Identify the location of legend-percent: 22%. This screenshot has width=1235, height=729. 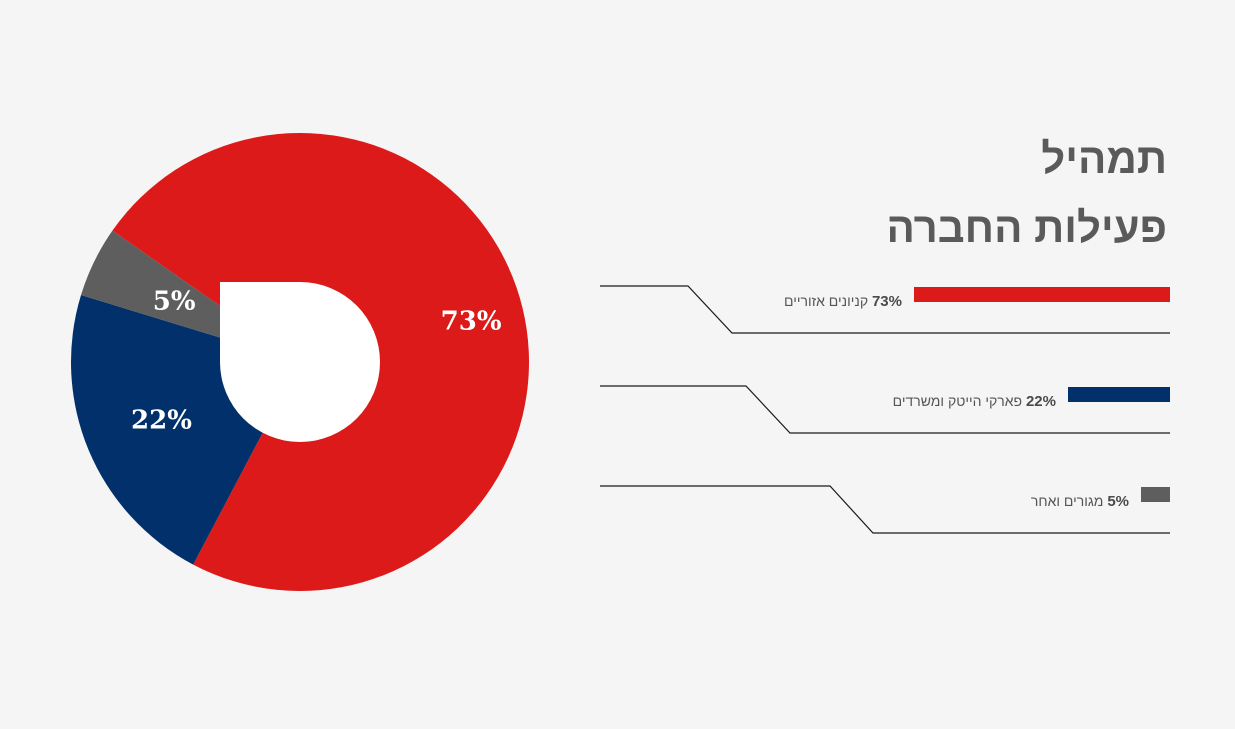
(1040, 401).